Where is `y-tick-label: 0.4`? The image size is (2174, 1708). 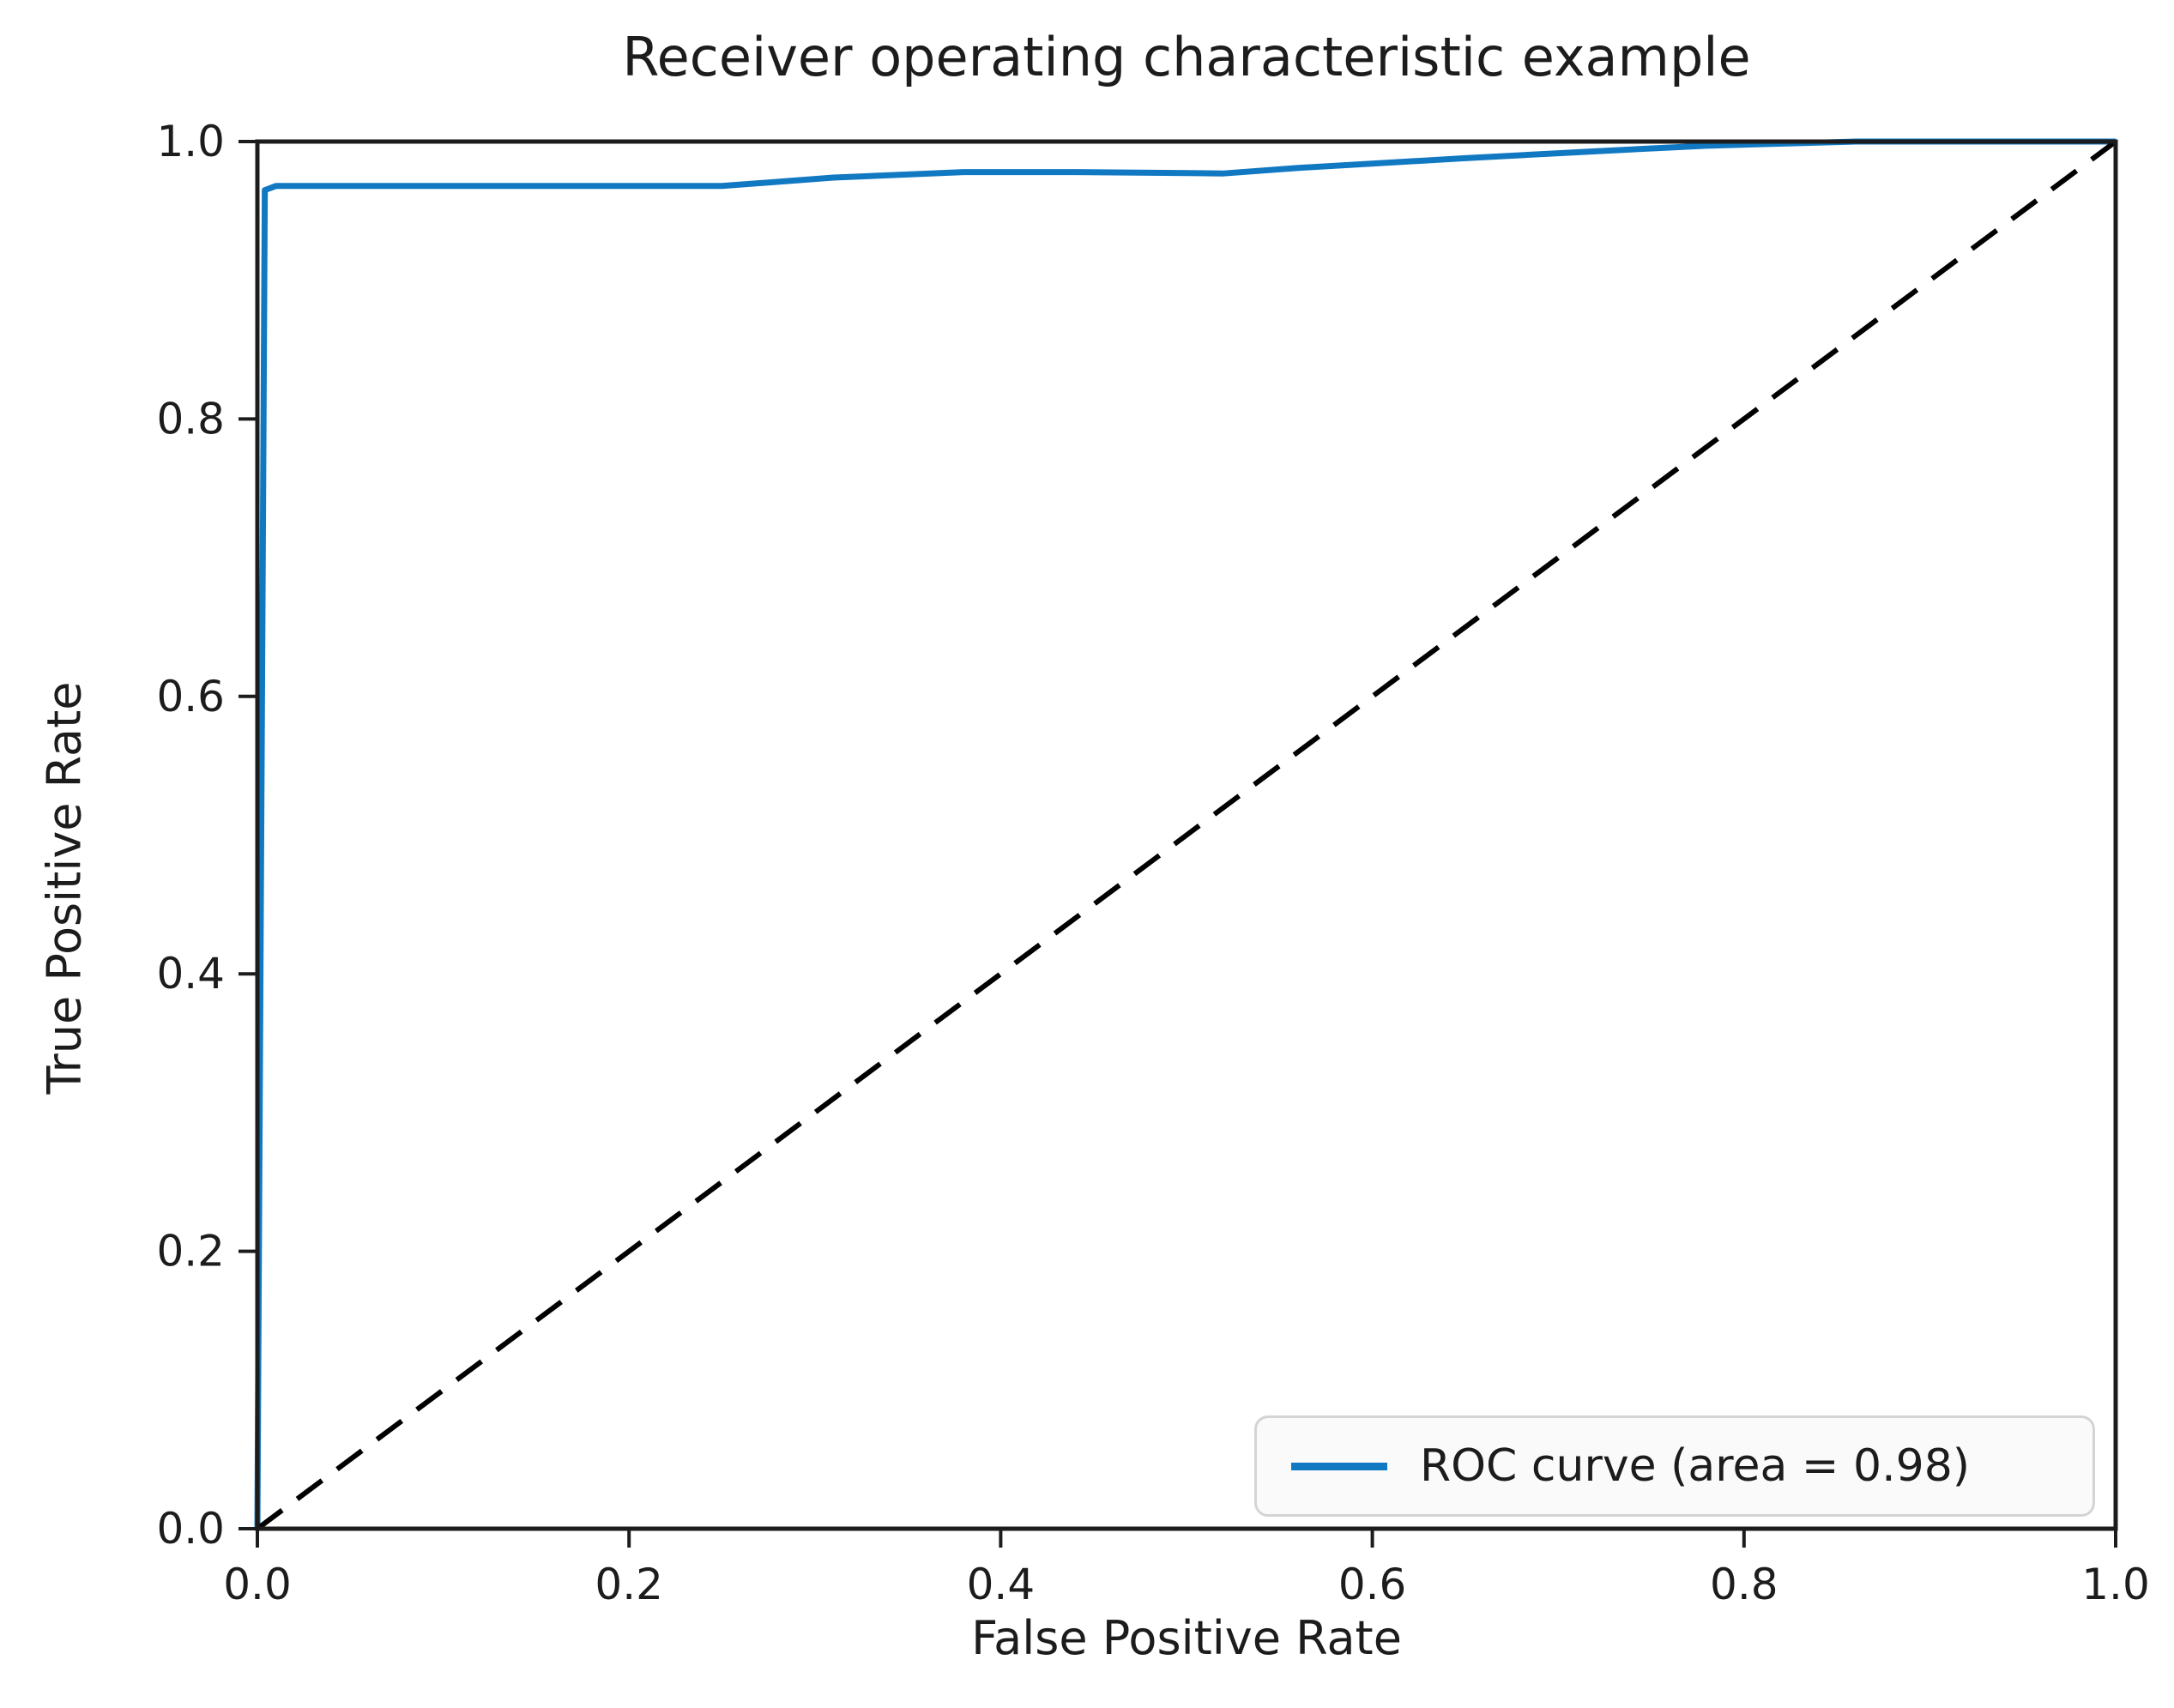
y-tick-label: 0.4 is located at coordinates (190, 974).